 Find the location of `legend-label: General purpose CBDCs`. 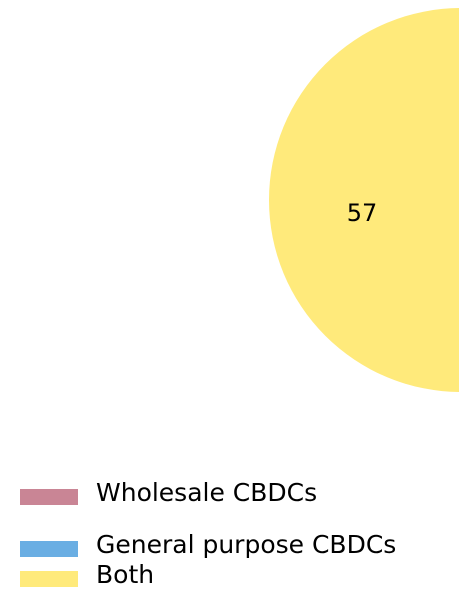

legend-label: General purpose CBDCs is located at coordinates (246, 544).